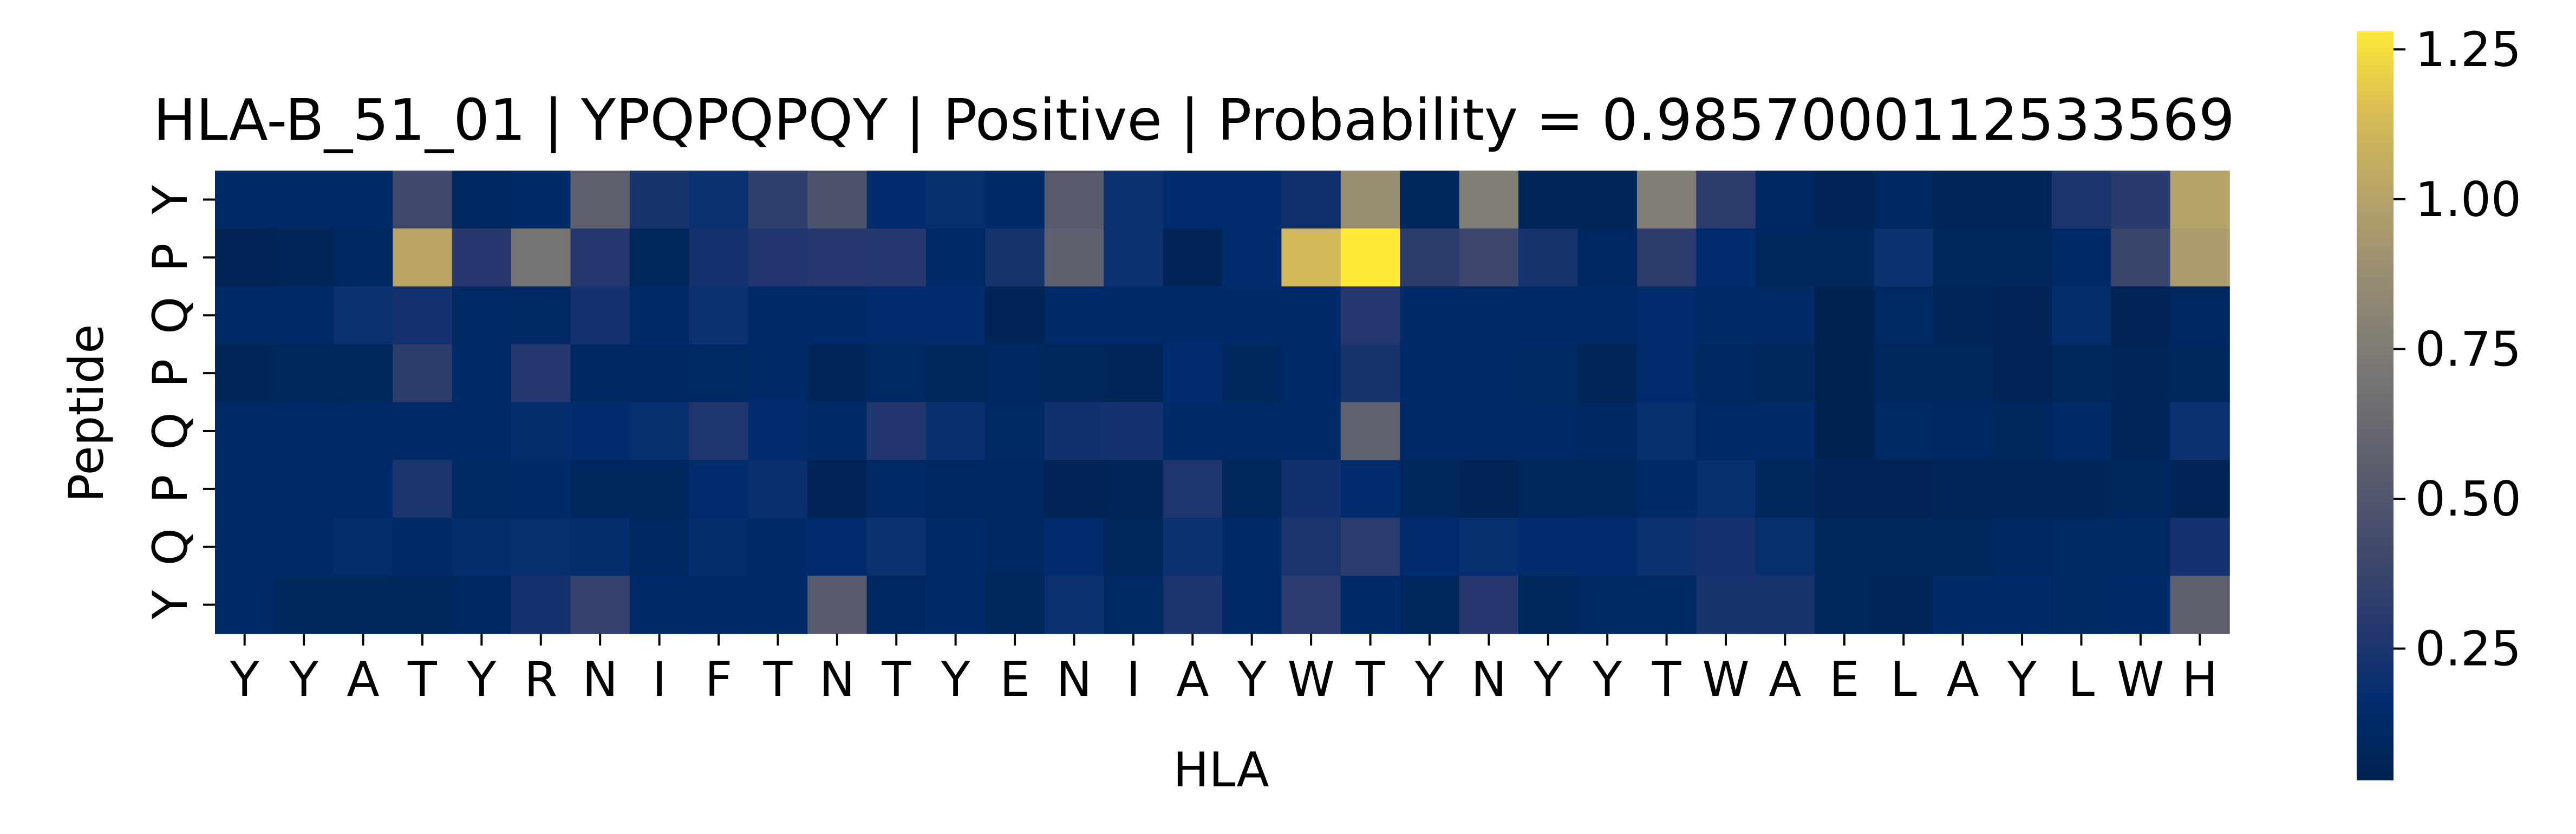 Image resolution: width=2576 pixels, height=834 pixels. I want to click on y-axis-label: Peptide, so click(86, 413).